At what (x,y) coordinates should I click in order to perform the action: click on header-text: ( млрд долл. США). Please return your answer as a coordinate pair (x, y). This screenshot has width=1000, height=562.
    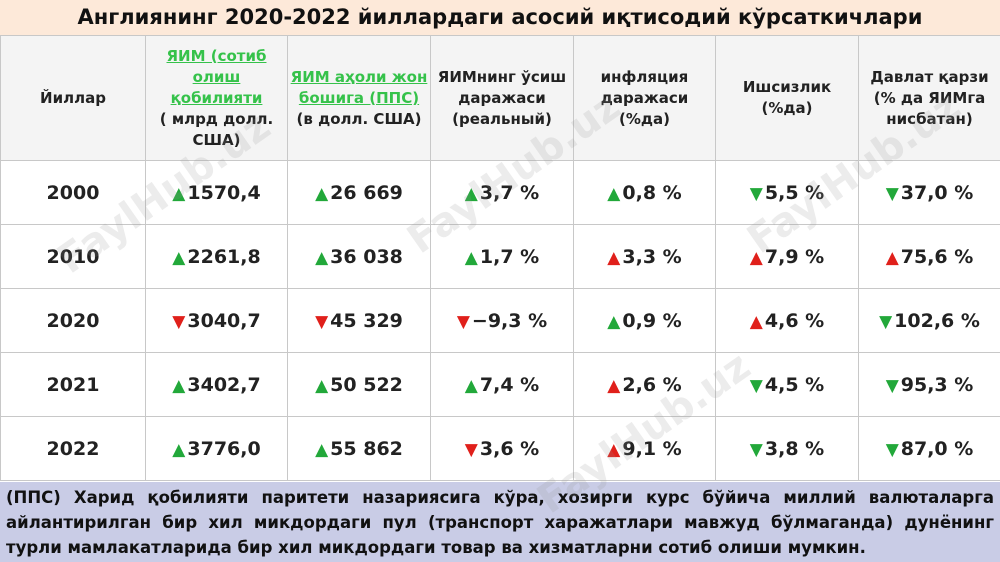
    Looking at the image, I should click on (216, 129).